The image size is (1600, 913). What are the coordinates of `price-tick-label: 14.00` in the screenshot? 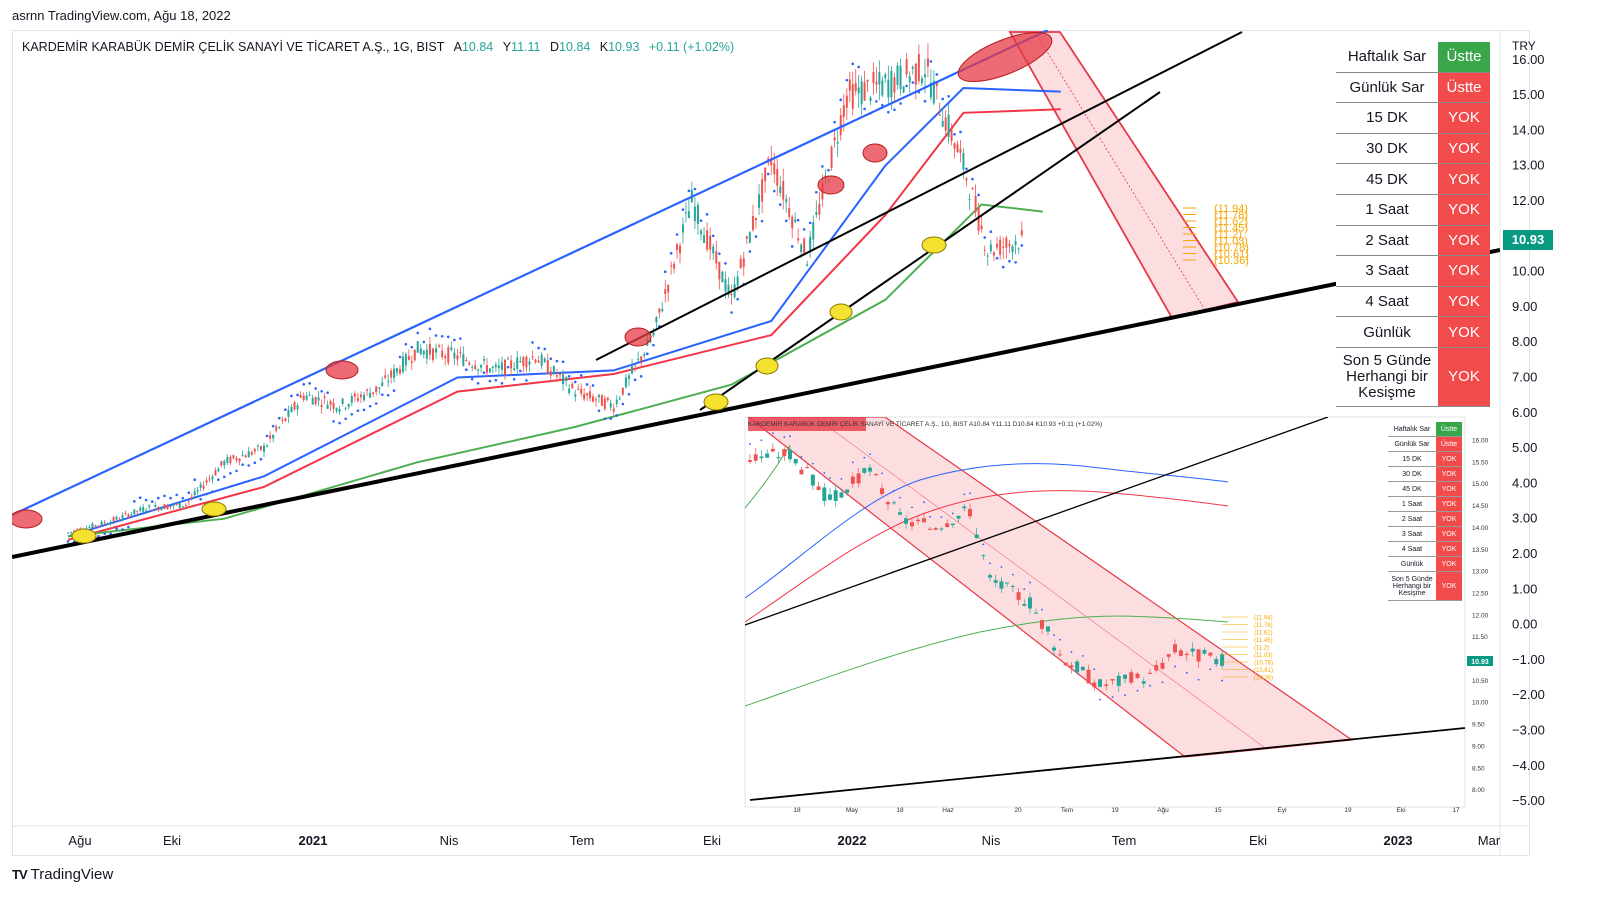 It's located at (1528, 129).